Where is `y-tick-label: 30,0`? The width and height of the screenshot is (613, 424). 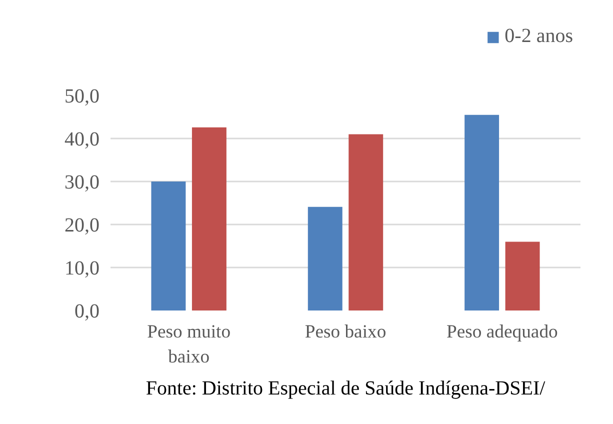
y-tick-label: 30,0 is located at coordinates (82, 183).